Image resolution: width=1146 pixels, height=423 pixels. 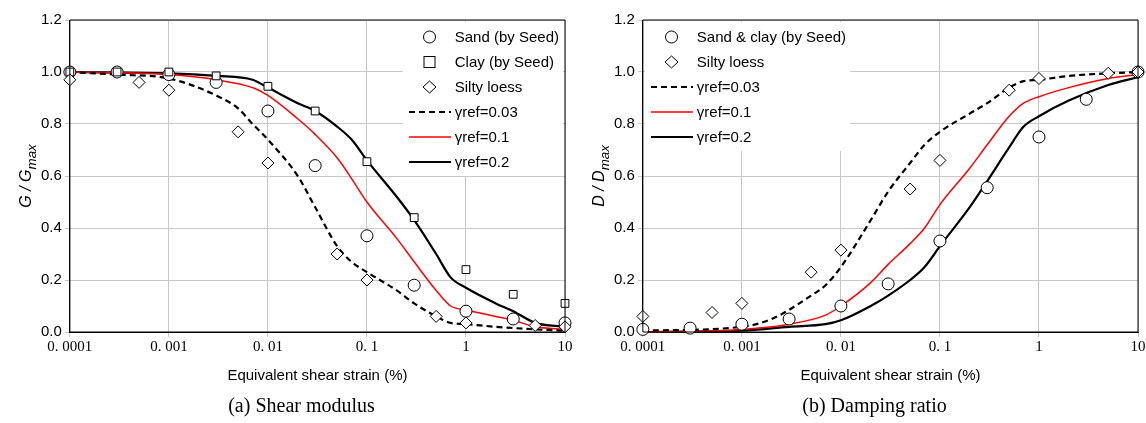 What do you see at coordinates (506, 37) in the screenshot?
I see `legend-label: Sand (by Seed)` at bounding box center [506, 37].